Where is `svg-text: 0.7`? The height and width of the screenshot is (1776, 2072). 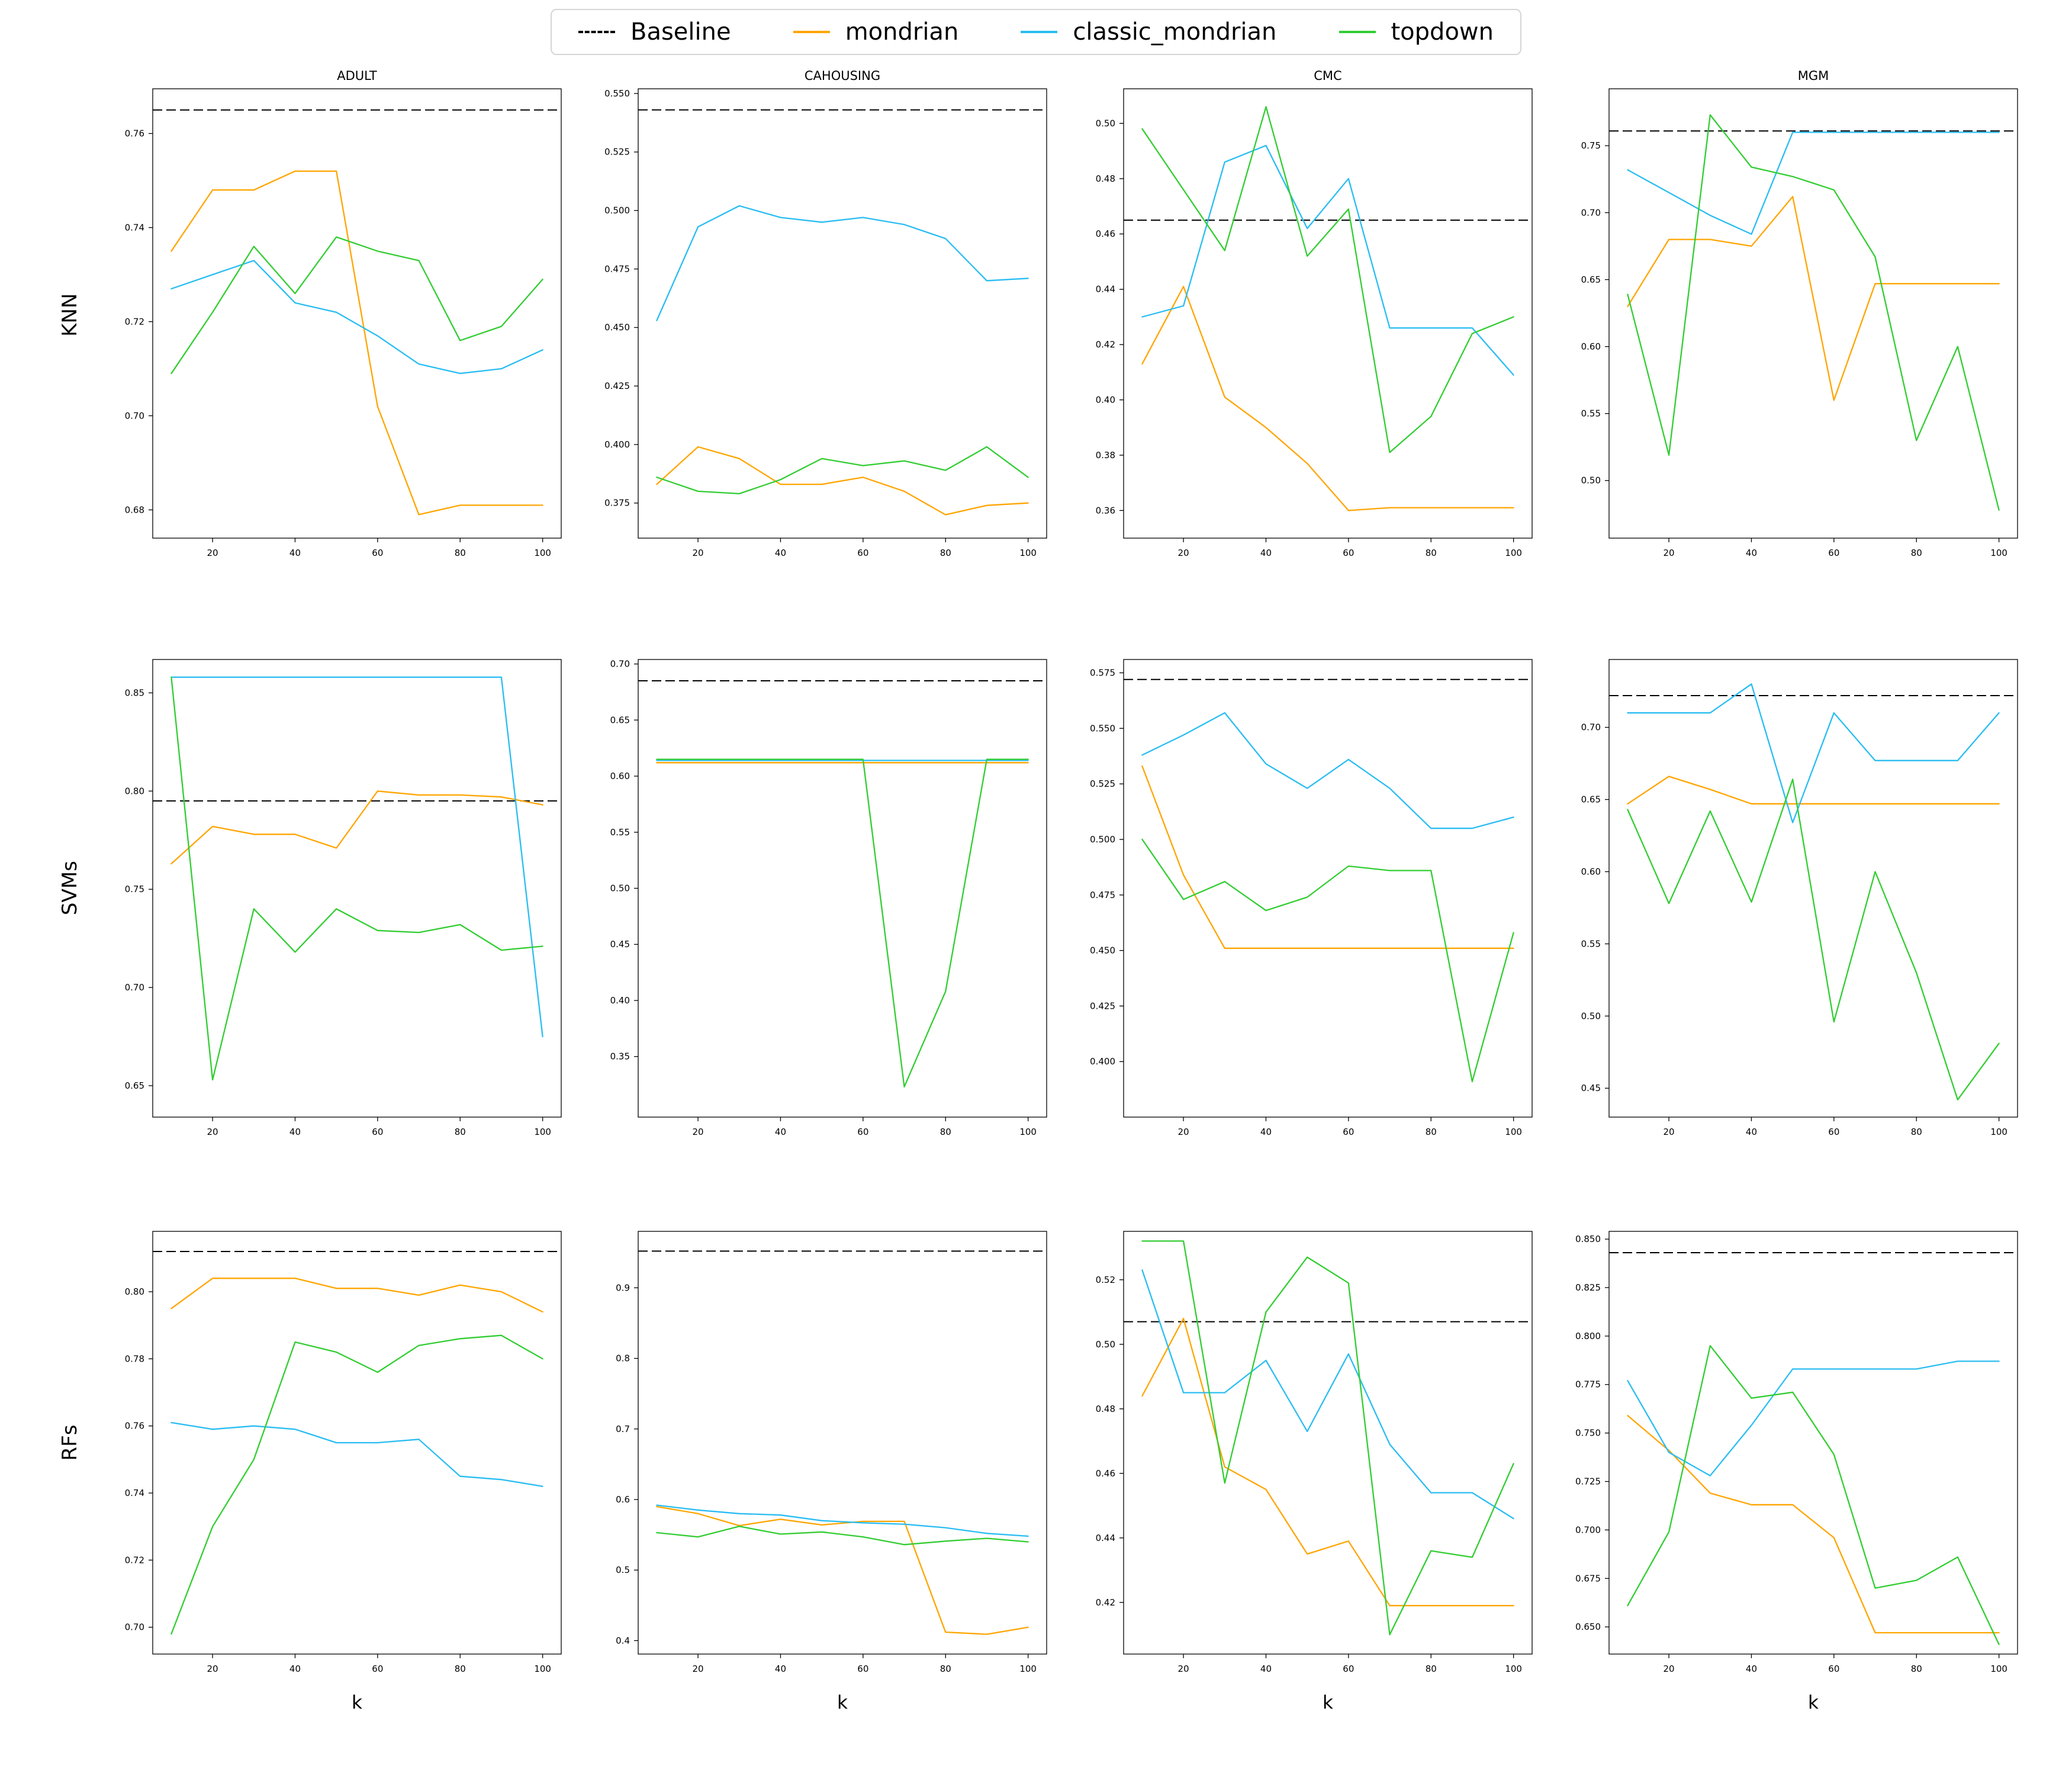
svg-text: 0.7 is located at coordinates (623, 1429).